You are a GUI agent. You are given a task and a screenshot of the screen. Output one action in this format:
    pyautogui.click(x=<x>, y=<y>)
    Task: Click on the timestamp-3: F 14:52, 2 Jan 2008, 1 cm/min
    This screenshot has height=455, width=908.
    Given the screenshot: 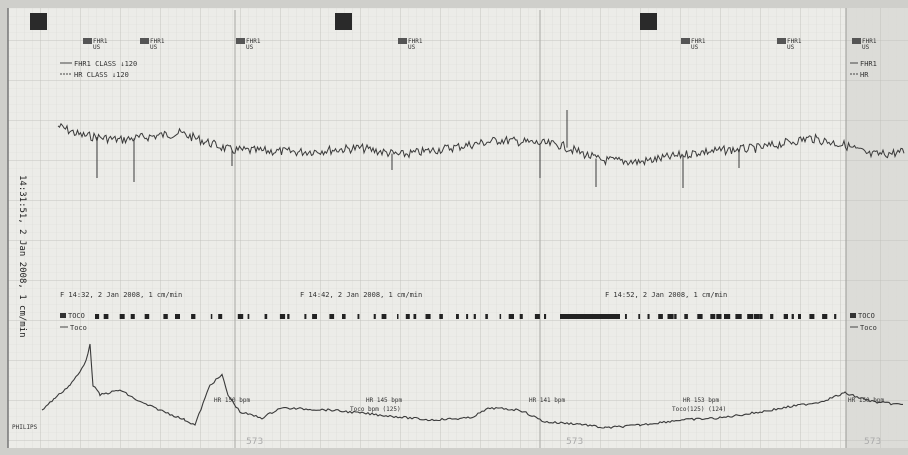 What is the action you would take?
    pyautogui.click(x=666, y=295)
    